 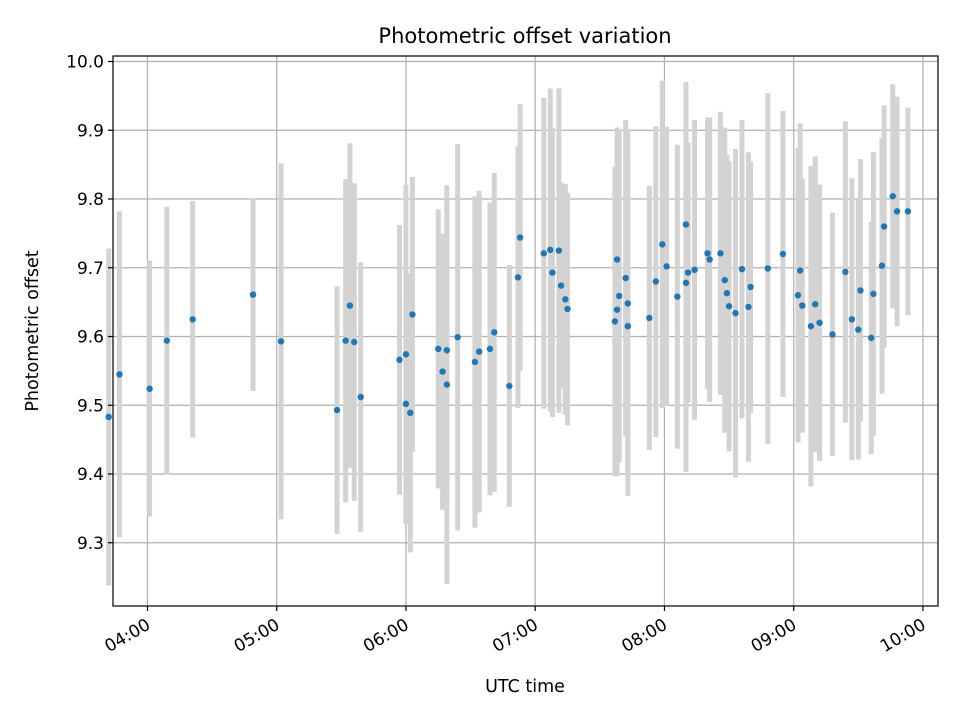 What do you see at coordinates (525, 687) in the screenshot?
I see `x-axis-label: UTC time` at bounding box center [525, 687].